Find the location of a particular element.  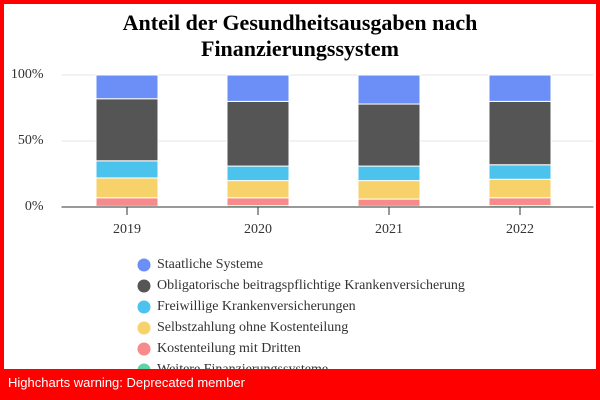

warning-bar: Highcharts warning: Deprecated member is located at coordinates (300, 382).